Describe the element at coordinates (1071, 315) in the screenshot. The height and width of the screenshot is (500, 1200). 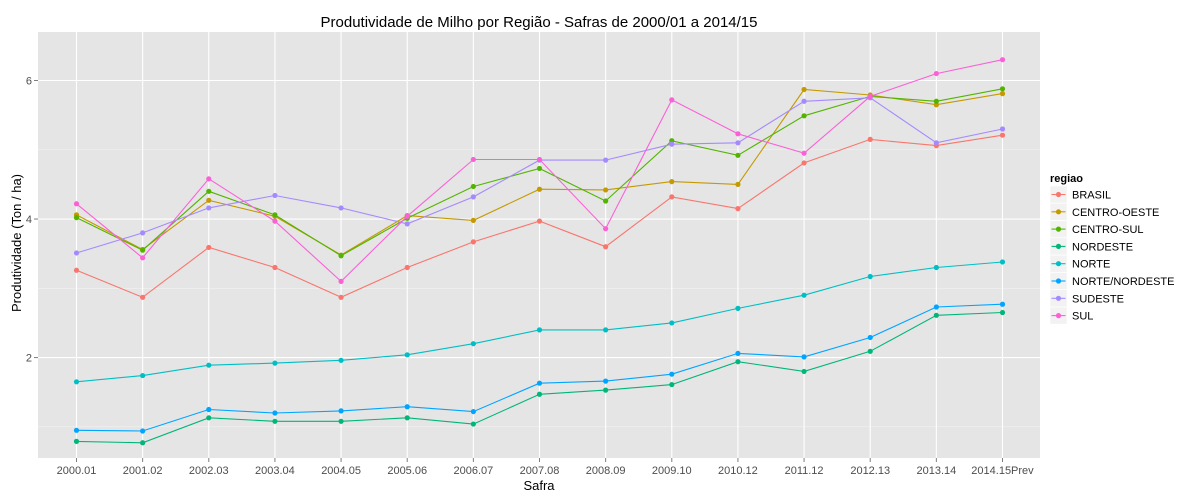
I see `legend-item-sul: SUL` at that location.